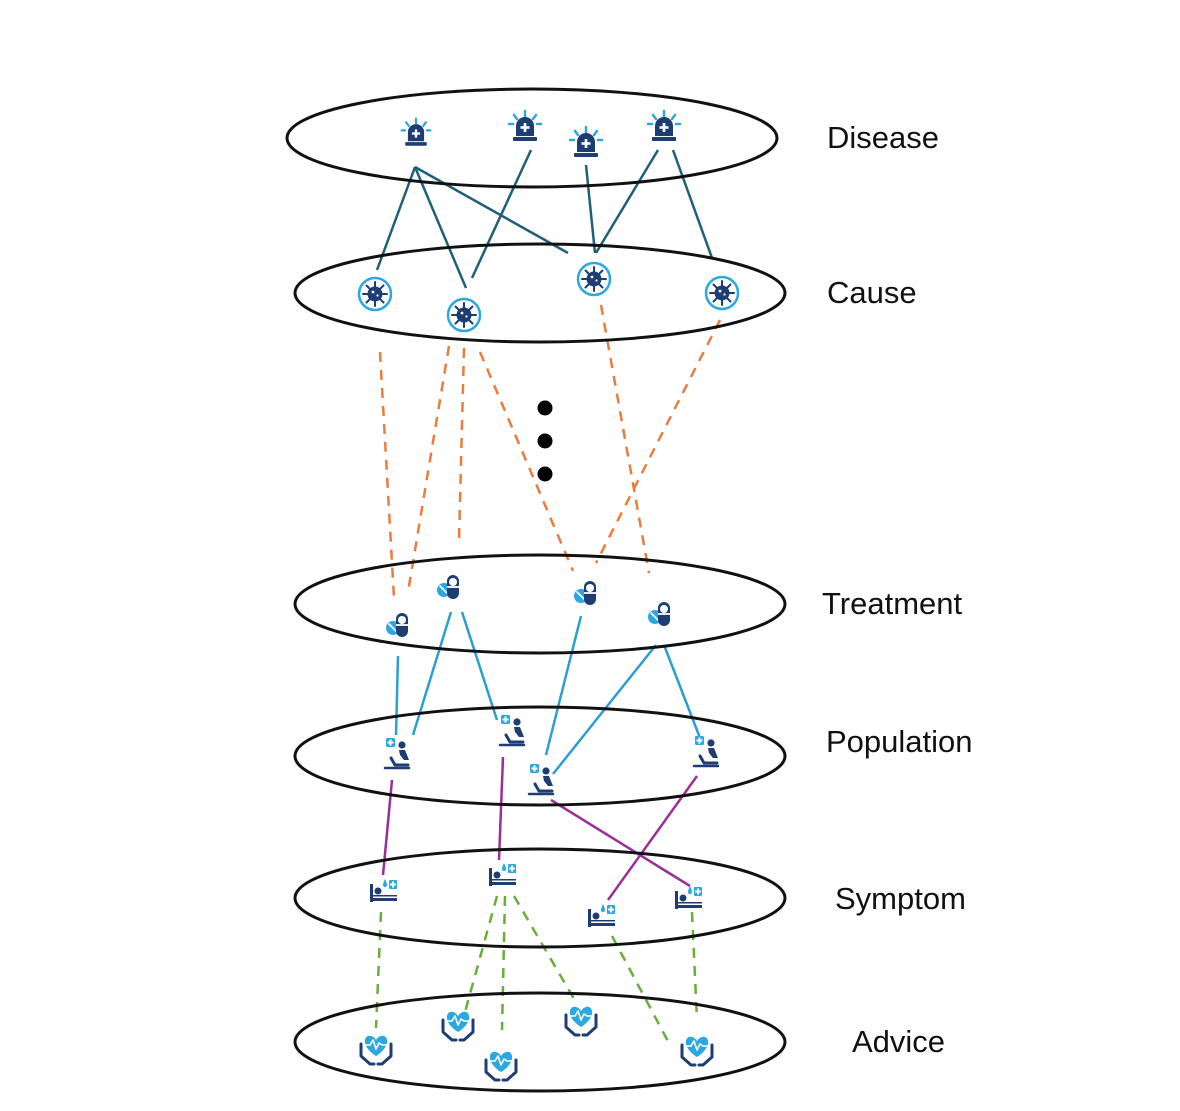 This screenshot has width=1180, height=1111. I want to click on symptom-layer-ellipse, so click(540, 898).